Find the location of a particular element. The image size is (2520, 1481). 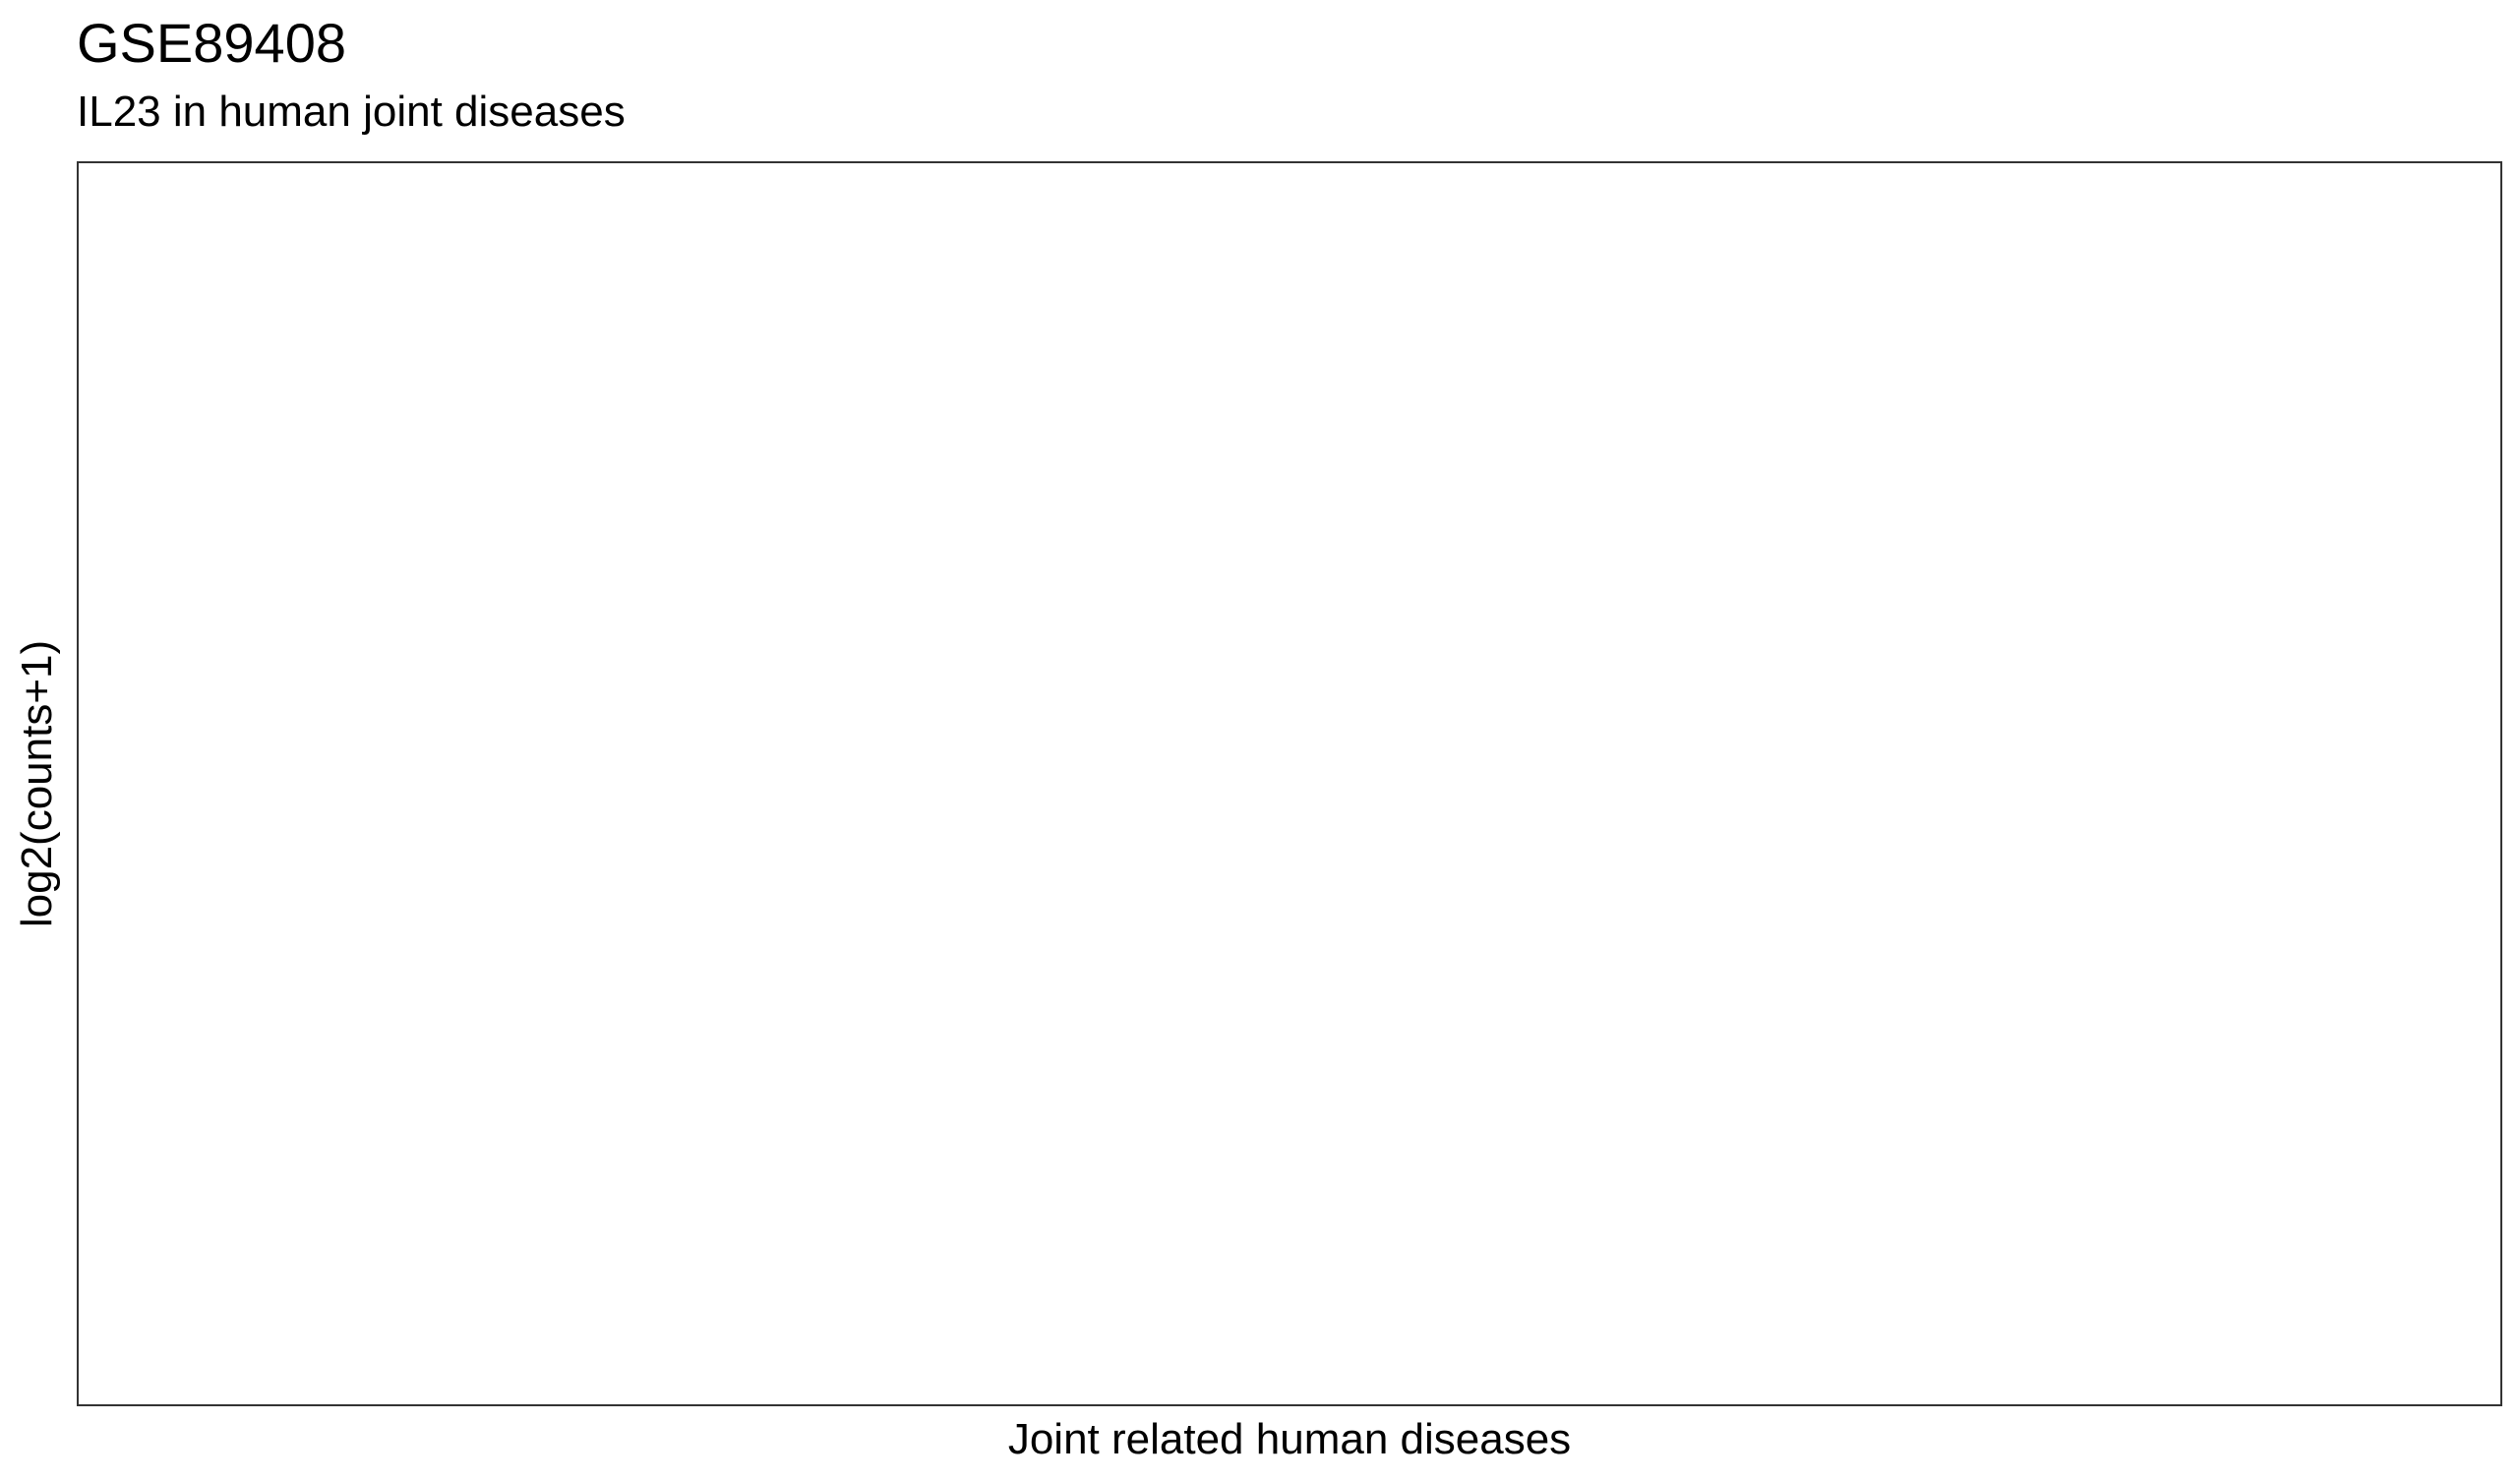

y-axis-label: log2(counts+1) is located at coordinates (37, 783).